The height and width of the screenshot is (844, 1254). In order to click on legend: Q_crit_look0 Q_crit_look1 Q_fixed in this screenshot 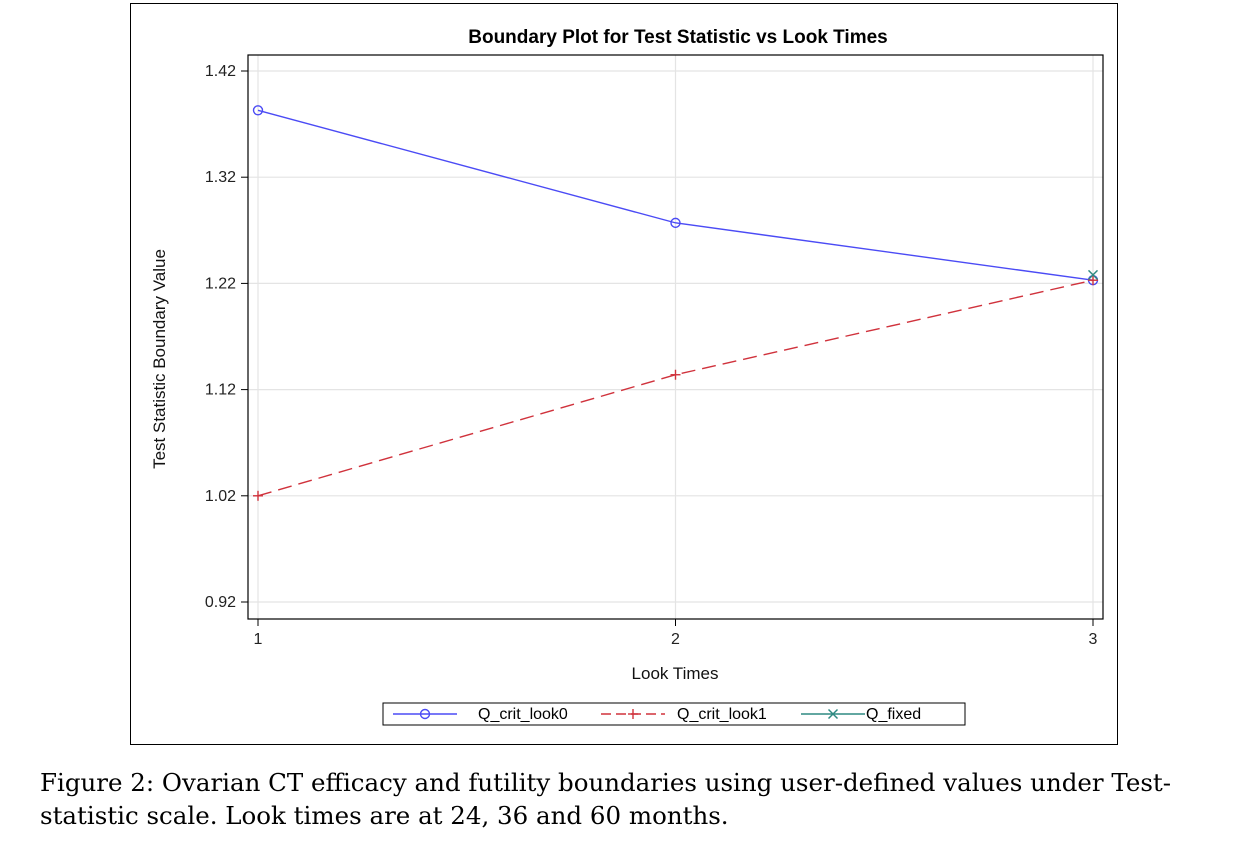, I will do `click(674, 714)`.